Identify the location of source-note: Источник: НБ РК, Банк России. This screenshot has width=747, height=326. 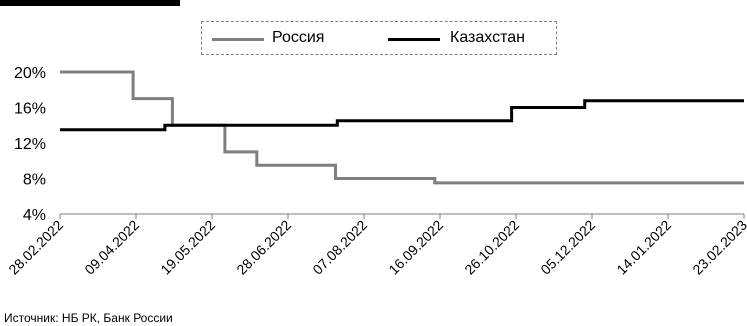
(88, 318).